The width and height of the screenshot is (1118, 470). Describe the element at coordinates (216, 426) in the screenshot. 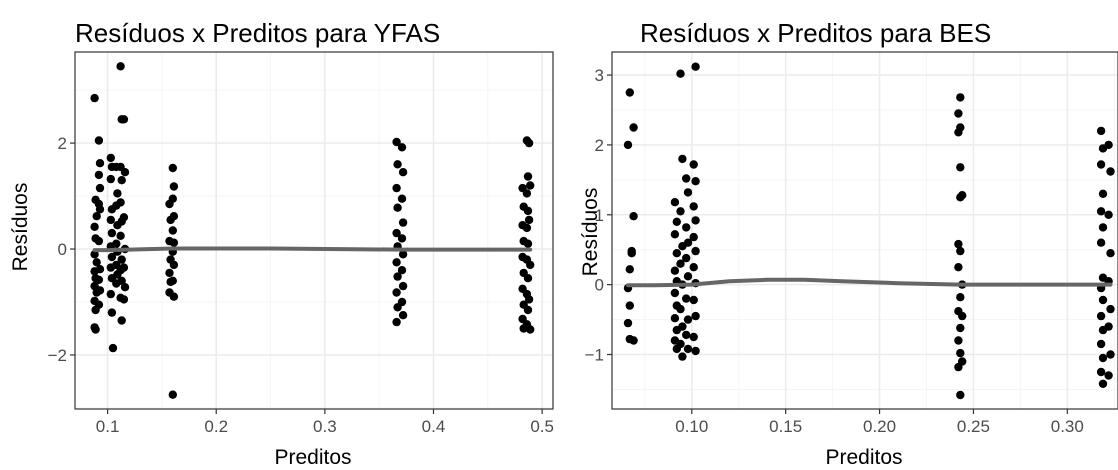

I see `yfas-x-tick-label: 0.2` at that location.